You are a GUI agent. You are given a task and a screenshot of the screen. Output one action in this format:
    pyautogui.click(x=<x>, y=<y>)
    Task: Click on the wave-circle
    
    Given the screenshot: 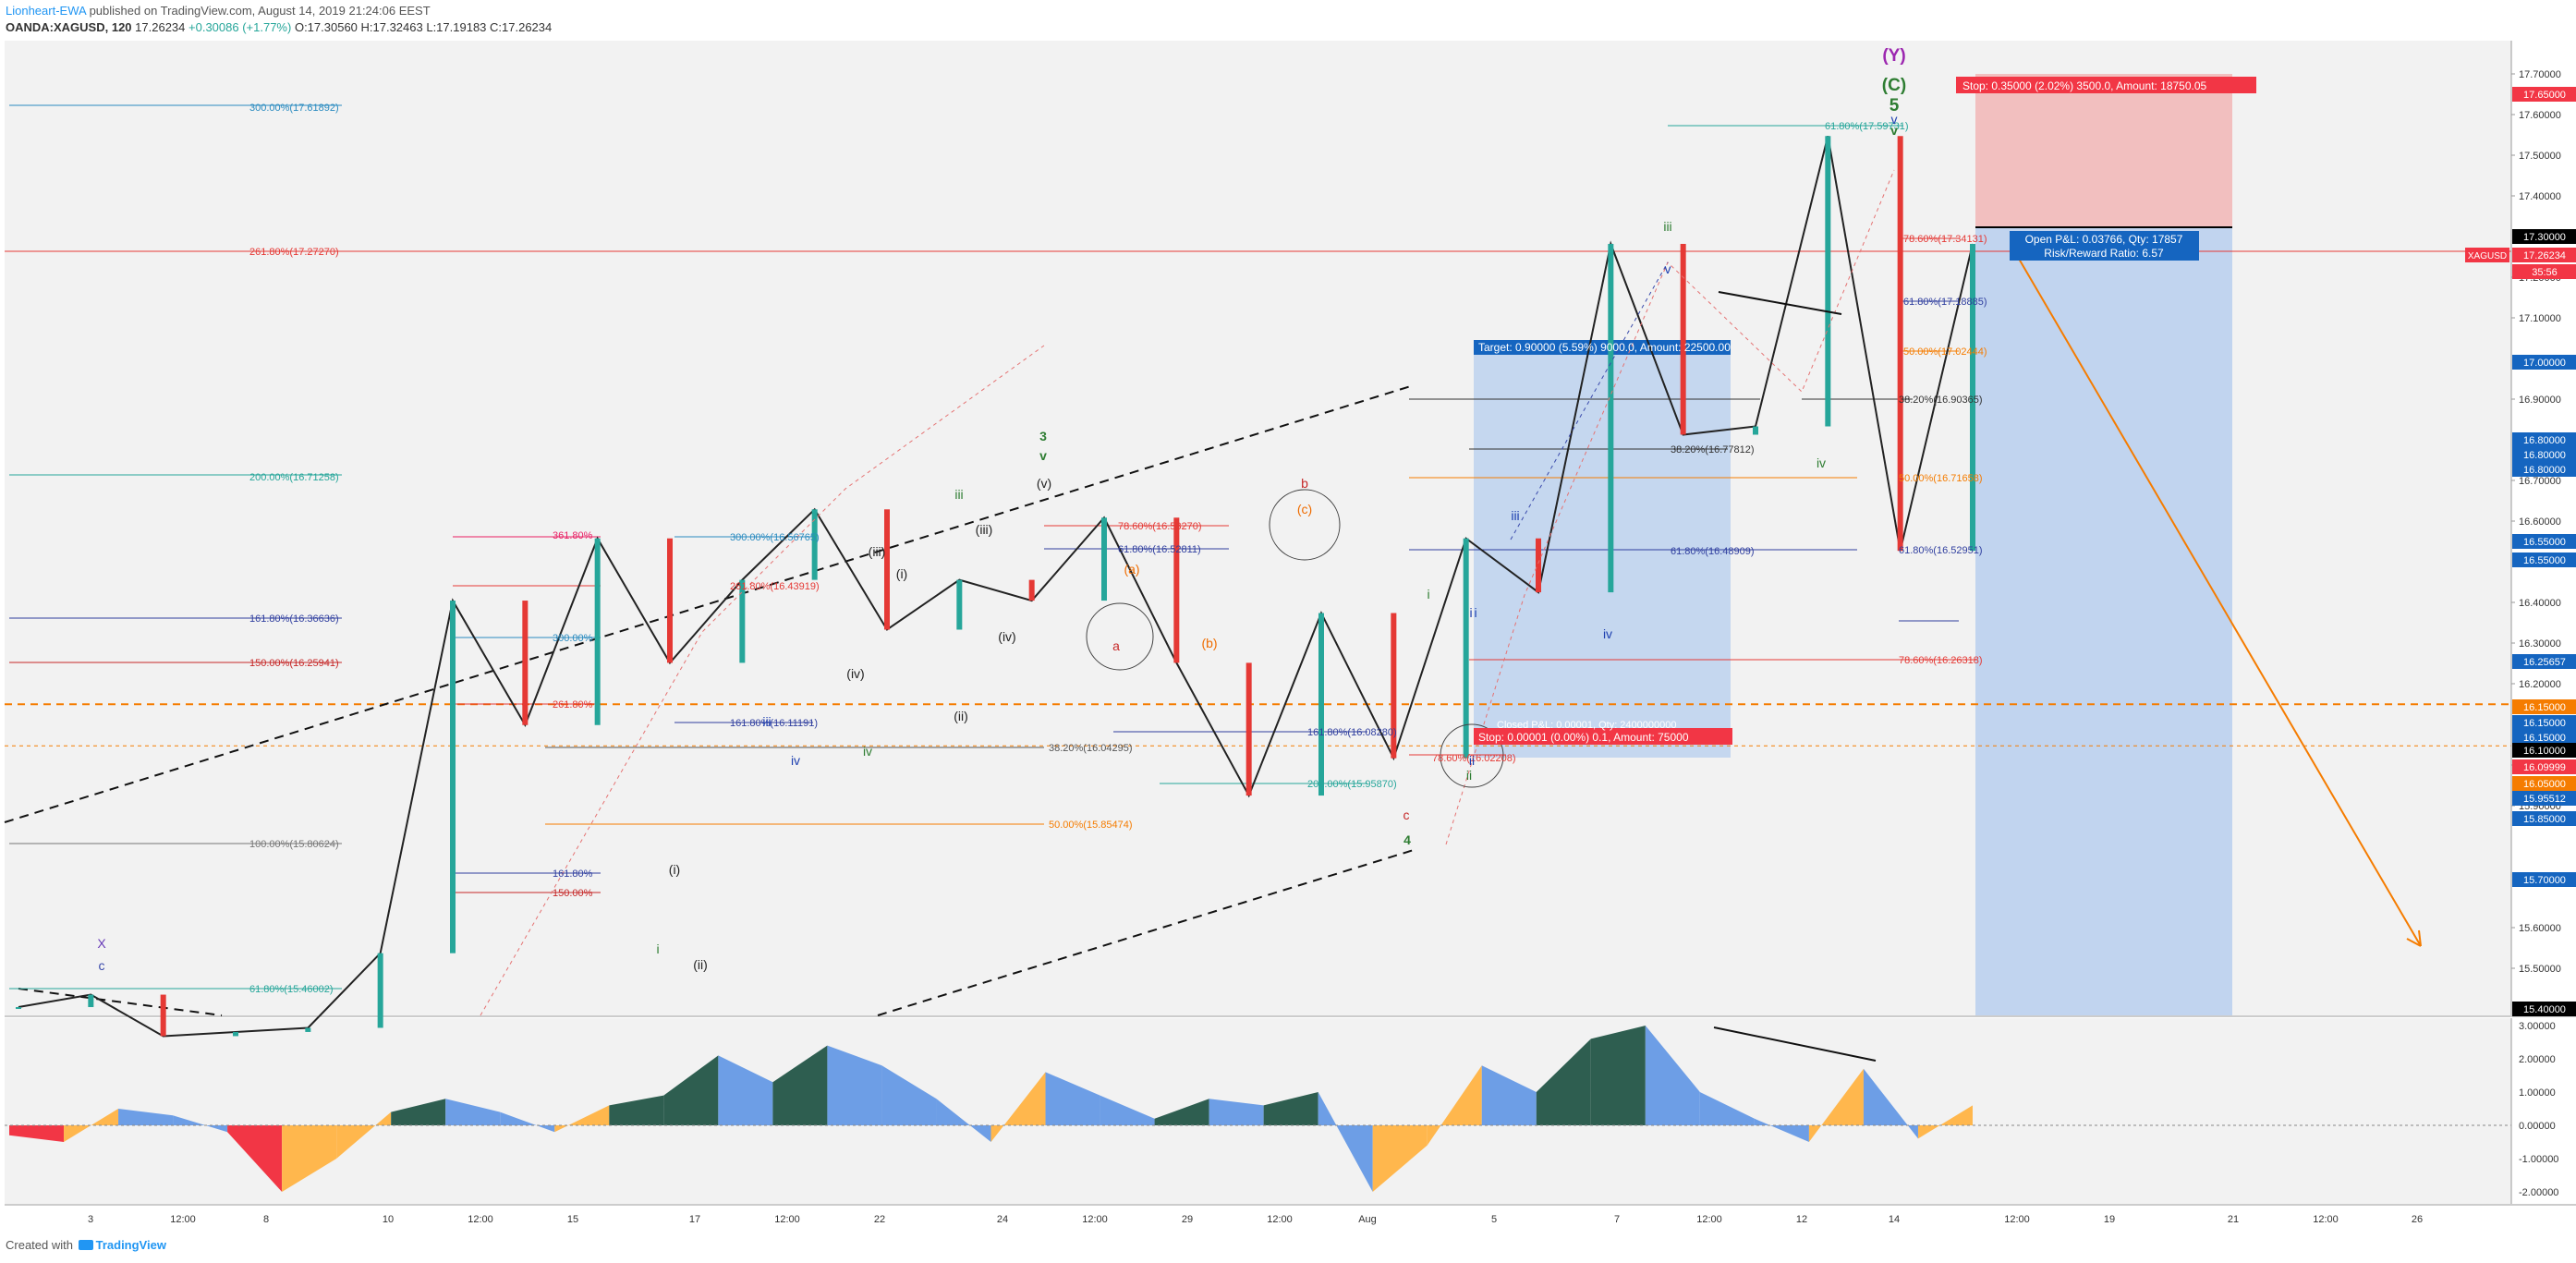 What is the action you would take?
    pyautogui.click(x=1305, y=525)
    